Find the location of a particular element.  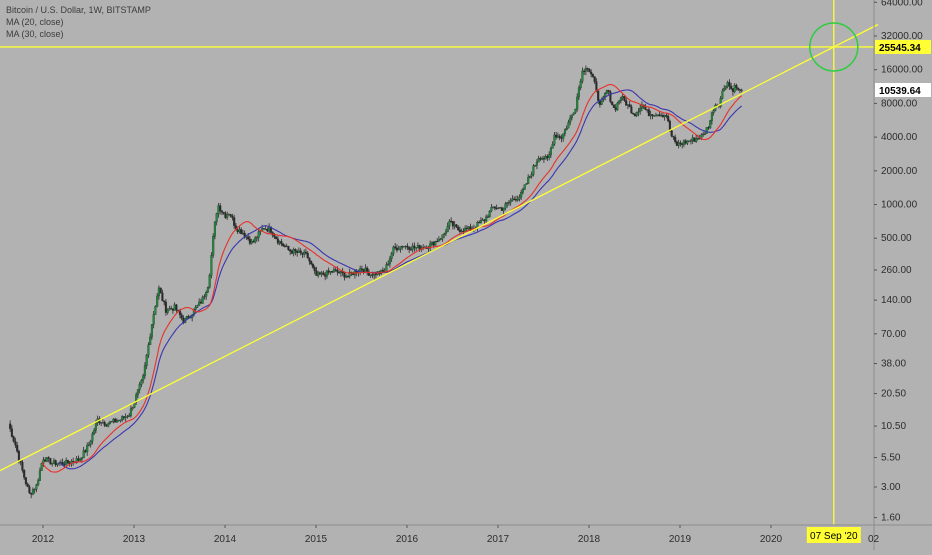

vertical-line-date-tag: 07 Sep '20 is located at coordinates (834, 536).